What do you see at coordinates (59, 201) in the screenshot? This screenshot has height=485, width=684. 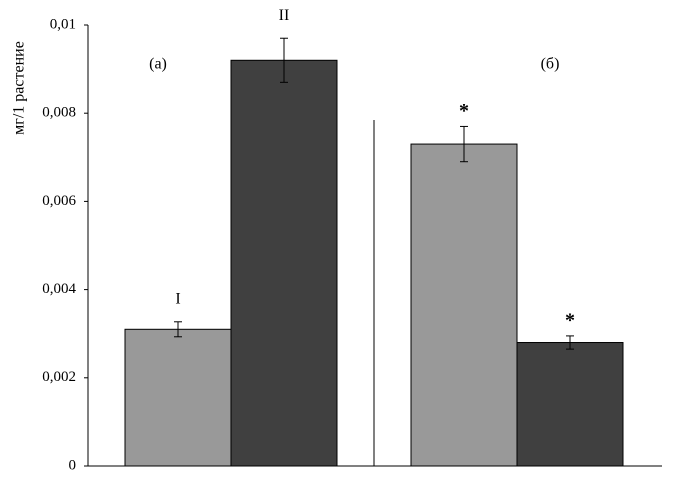 I see `y-tick-label: 0,006` at bounding box center [59, 201].